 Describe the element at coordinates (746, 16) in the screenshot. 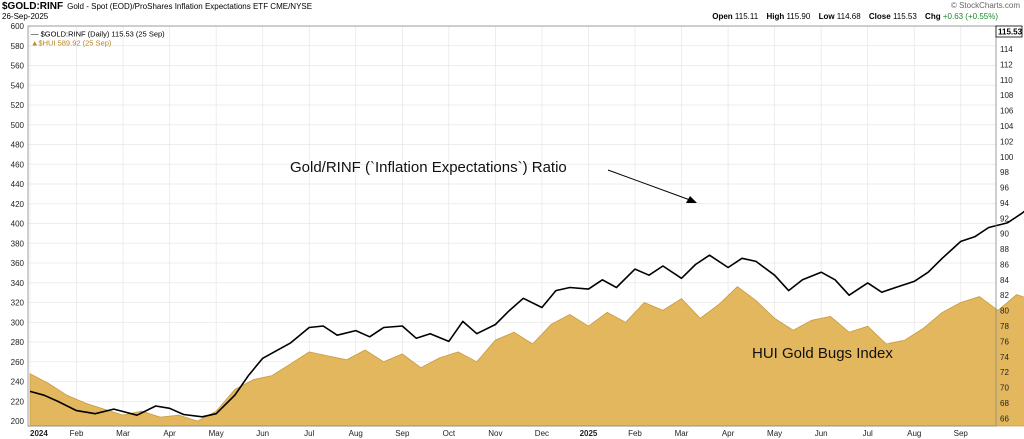

I see `open-value: 115.11` at that location.